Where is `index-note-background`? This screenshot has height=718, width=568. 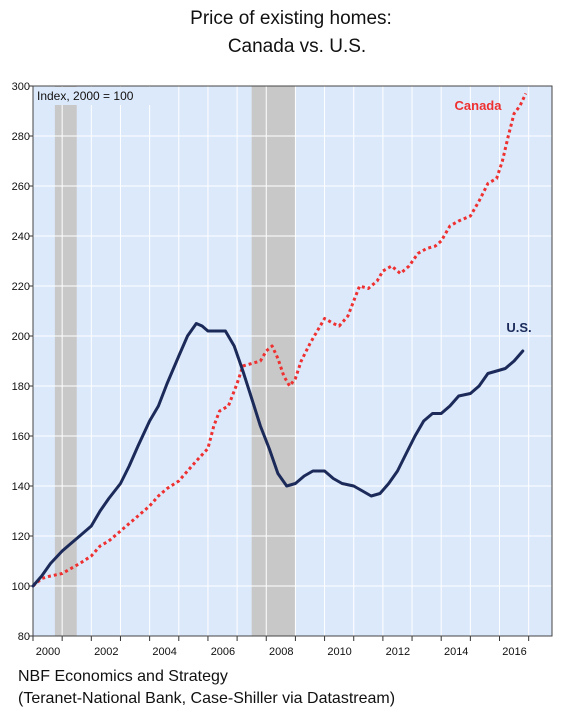 index-note-background is located at coordinates (98, 96).